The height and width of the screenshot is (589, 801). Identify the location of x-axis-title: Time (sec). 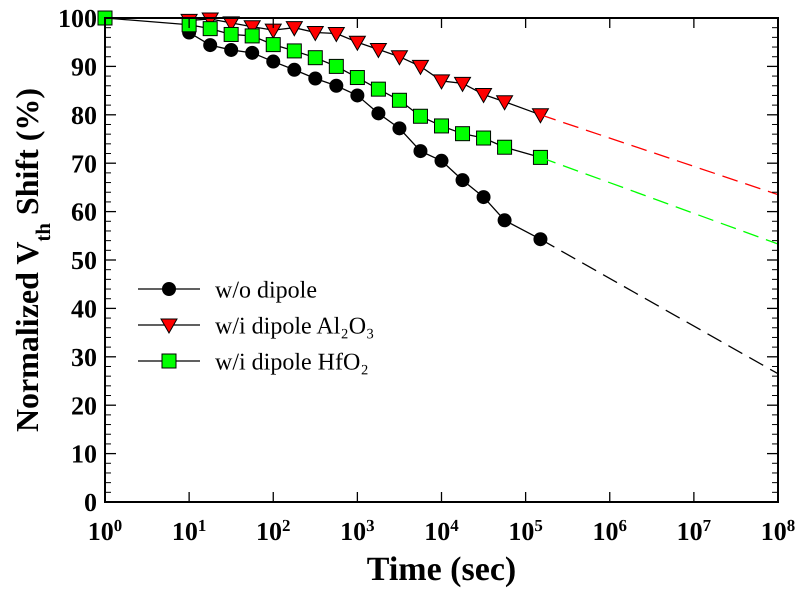
(441, 569).